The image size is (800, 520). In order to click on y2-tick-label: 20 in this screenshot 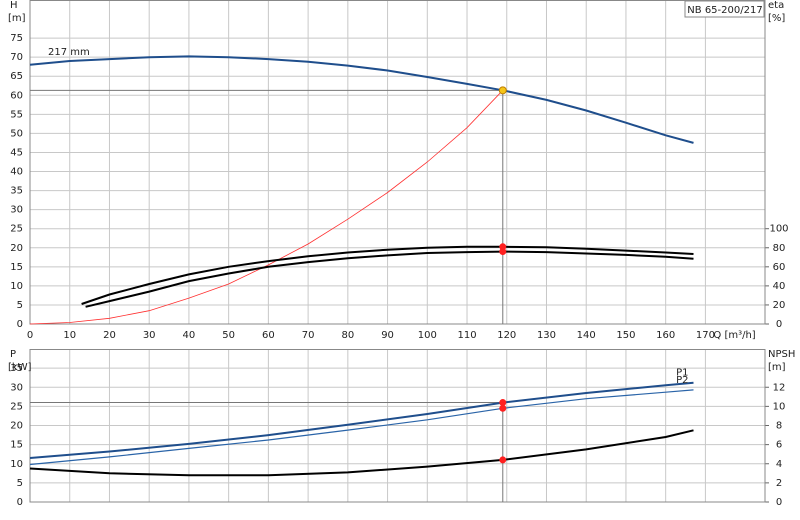, I will do `click(779, 305)`.